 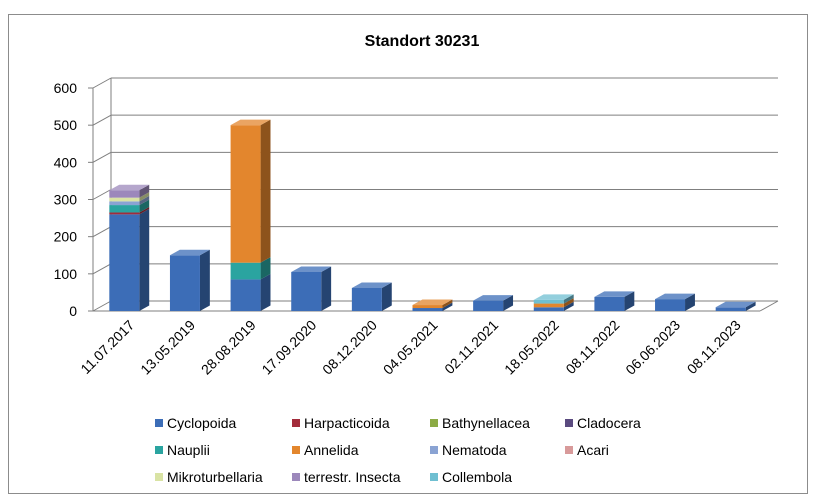 What do you see at coordinates (486, 423) in the screenshot?
I see `legend-label: Bathynellacea` at bounding box center [486, 423].